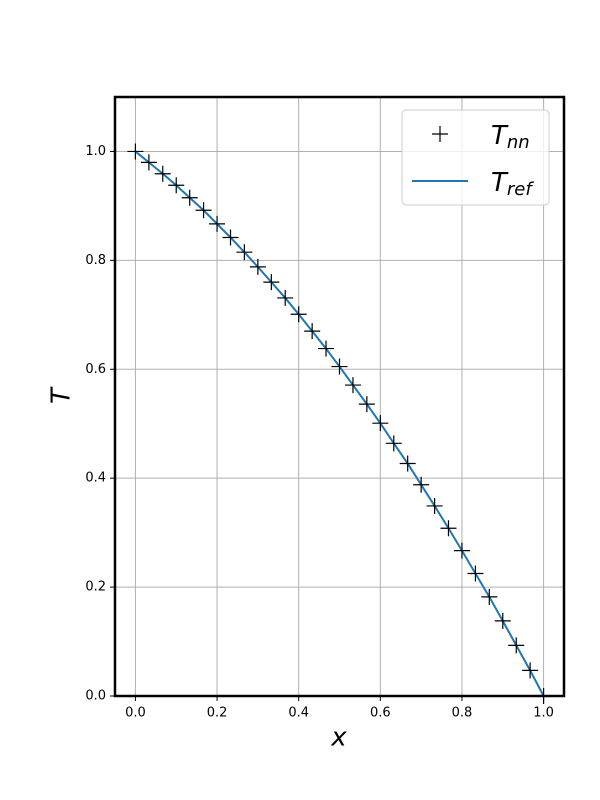  What do you see at coordinates (512, 184) in the screenshot?
I see `legend-label: Tref` at bounding box center [512, 184].